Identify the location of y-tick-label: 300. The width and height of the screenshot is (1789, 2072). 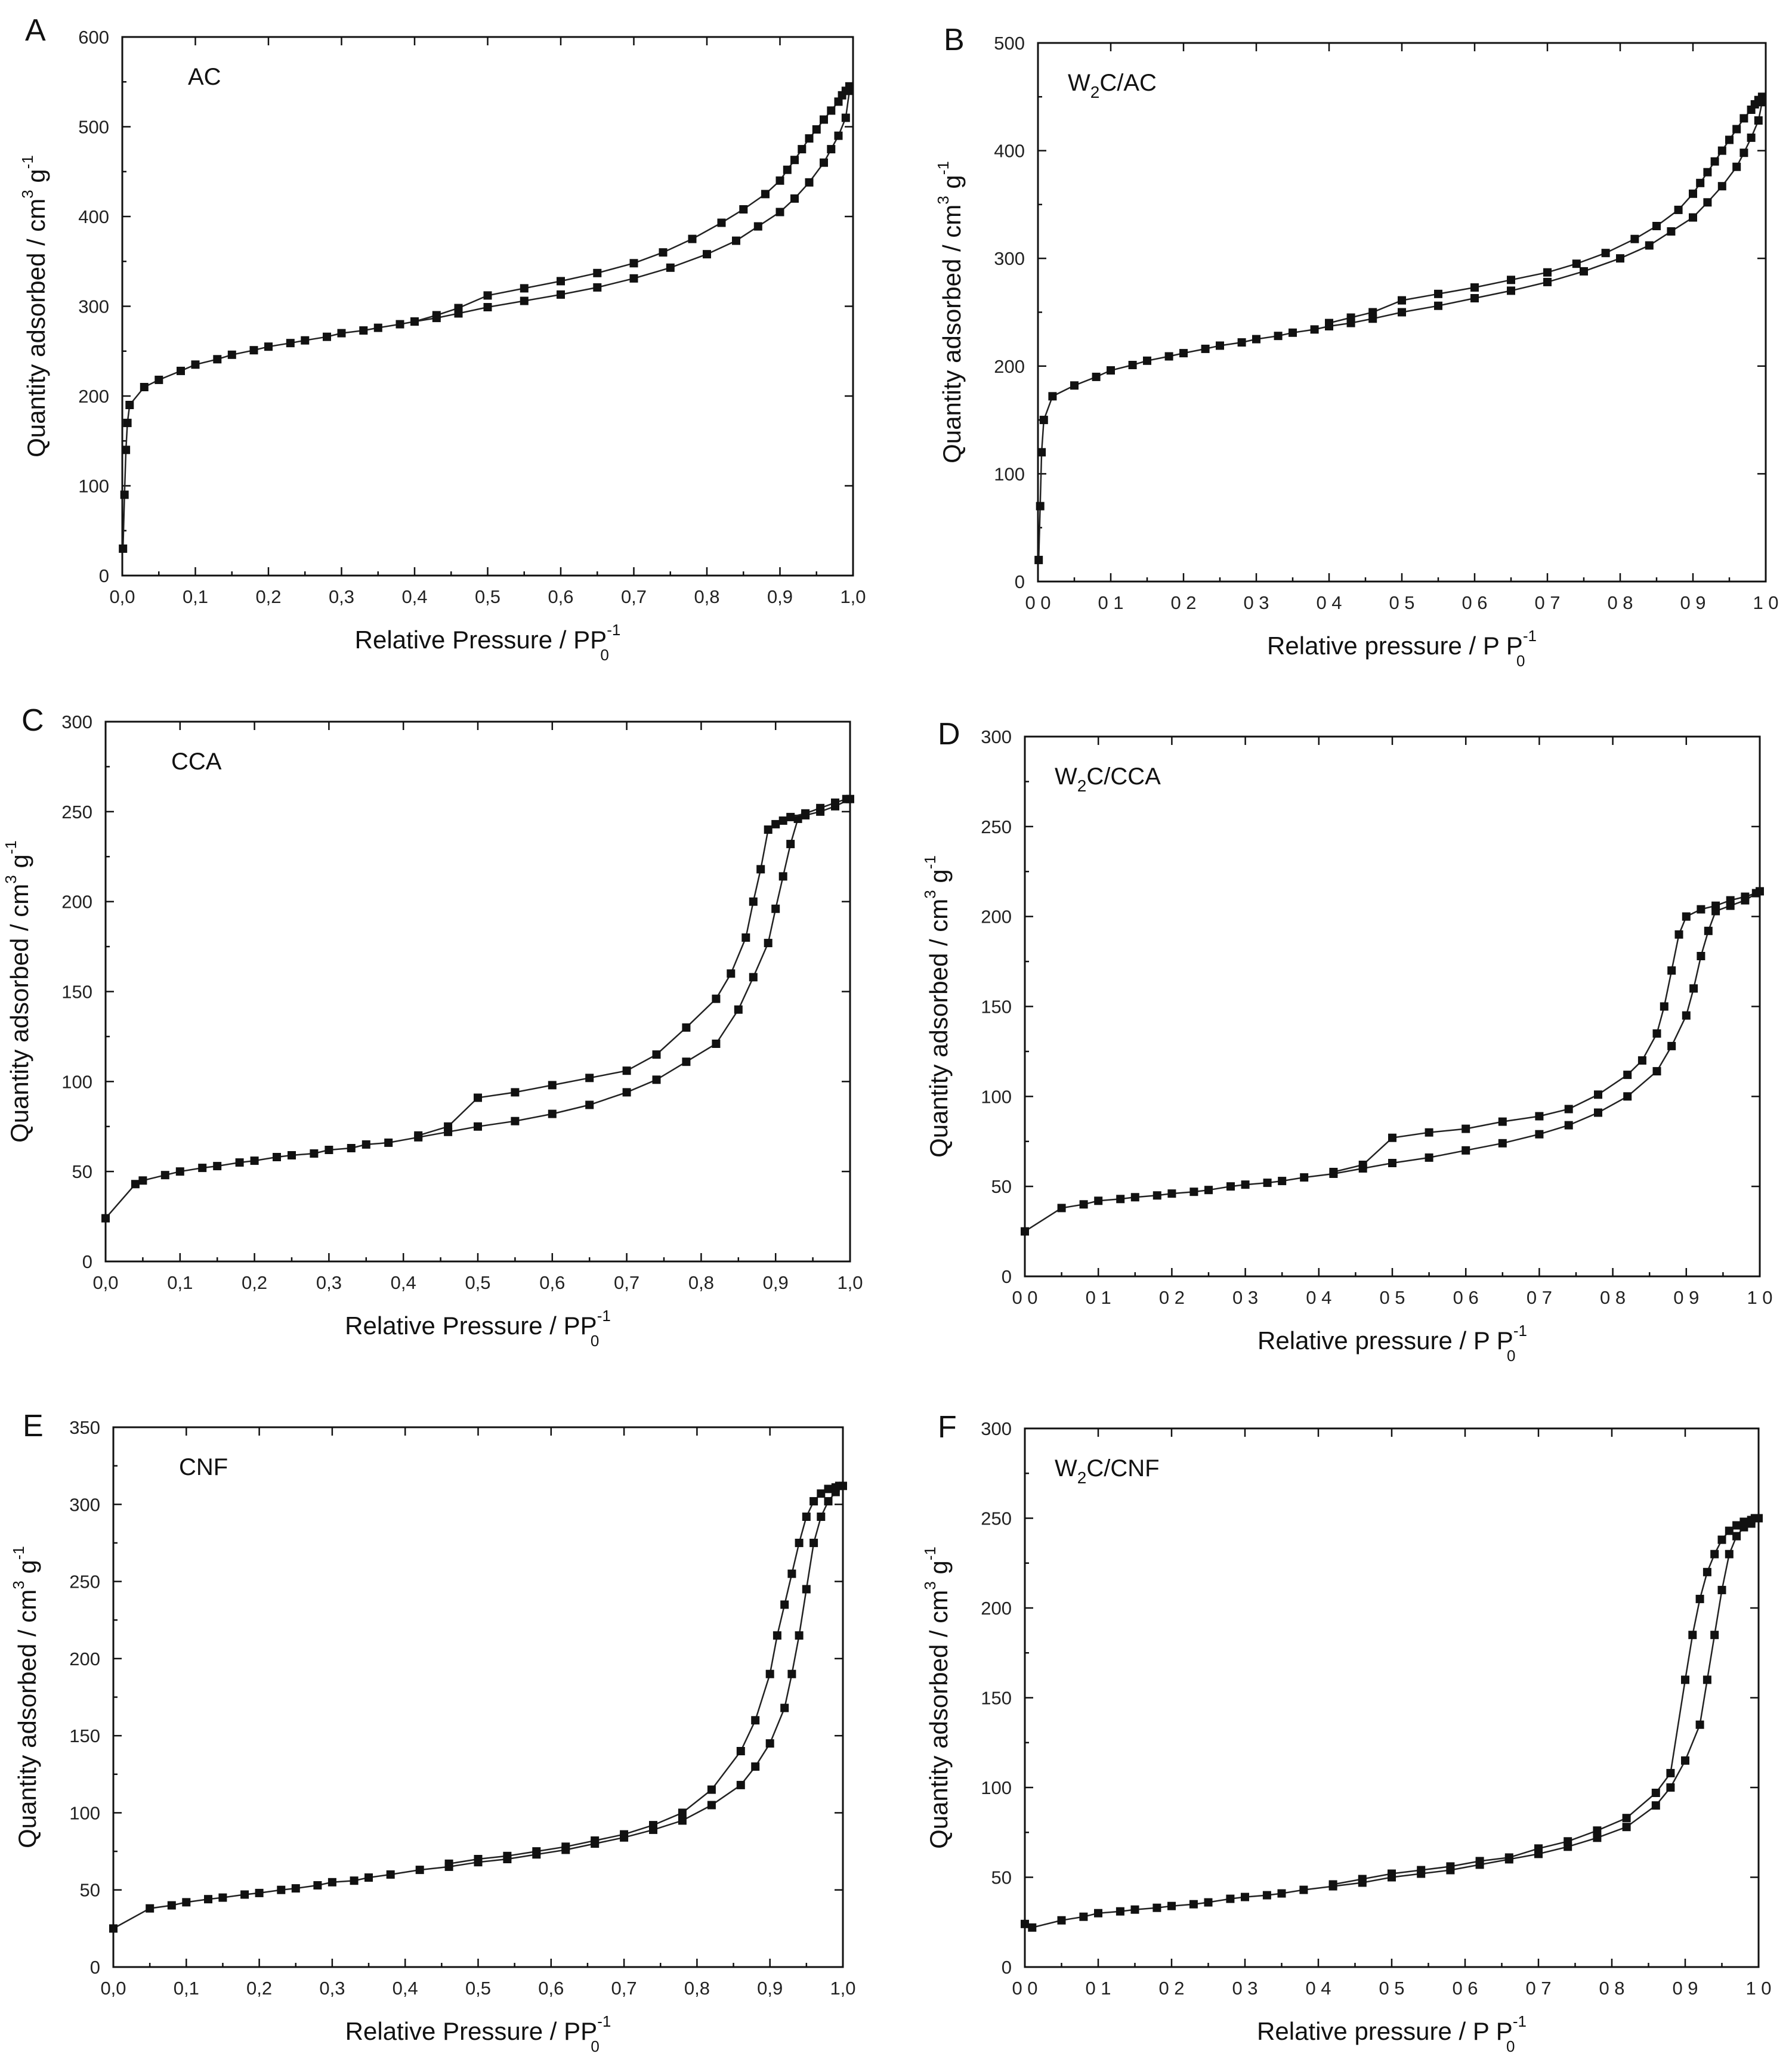
(1009, 258).